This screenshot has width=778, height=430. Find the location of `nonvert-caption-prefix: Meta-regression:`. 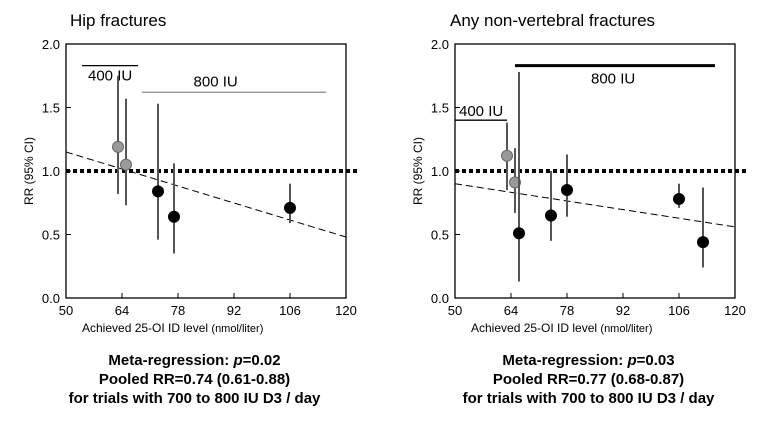

nonvert-caption-prefix: Meta-regression: is located at coordinates (565, 360).